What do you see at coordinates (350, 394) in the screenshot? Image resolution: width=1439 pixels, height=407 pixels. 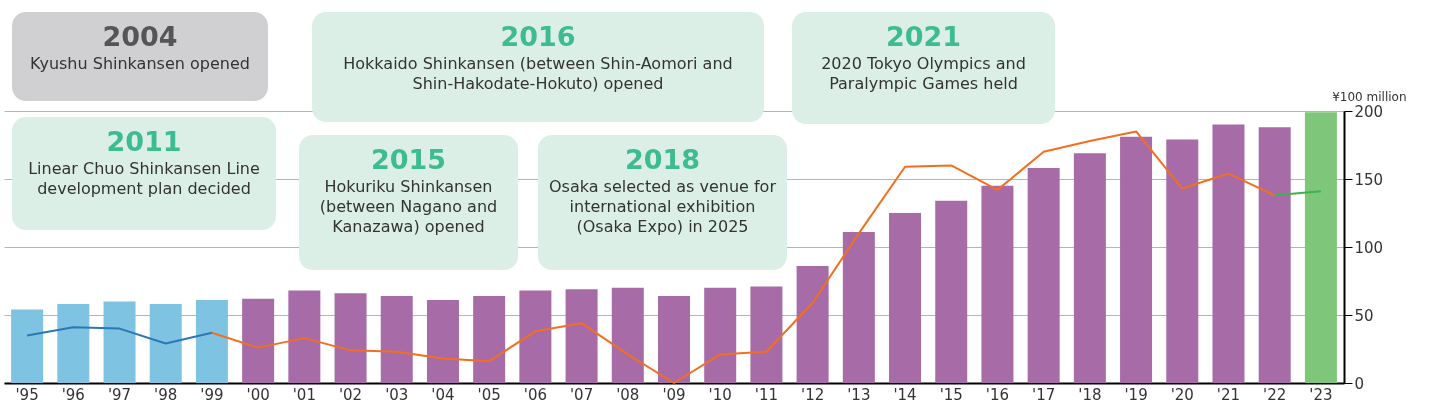 I see `x-tick-label: '02` at bounding box center [350, 394].